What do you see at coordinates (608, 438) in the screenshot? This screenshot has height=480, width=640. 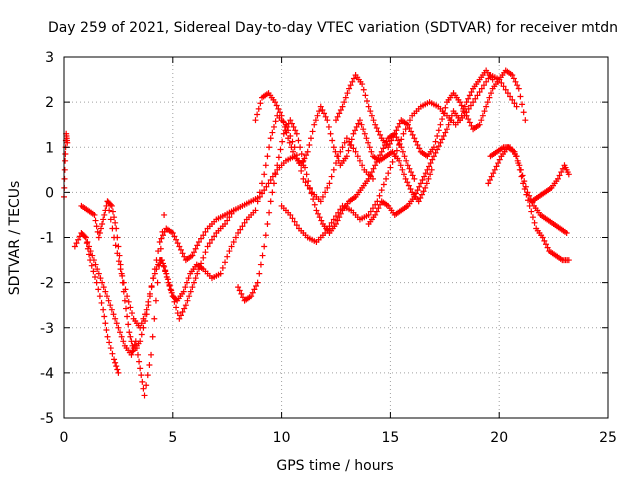 I see `x-tick-label: 25` at bounding box center [608, 438].